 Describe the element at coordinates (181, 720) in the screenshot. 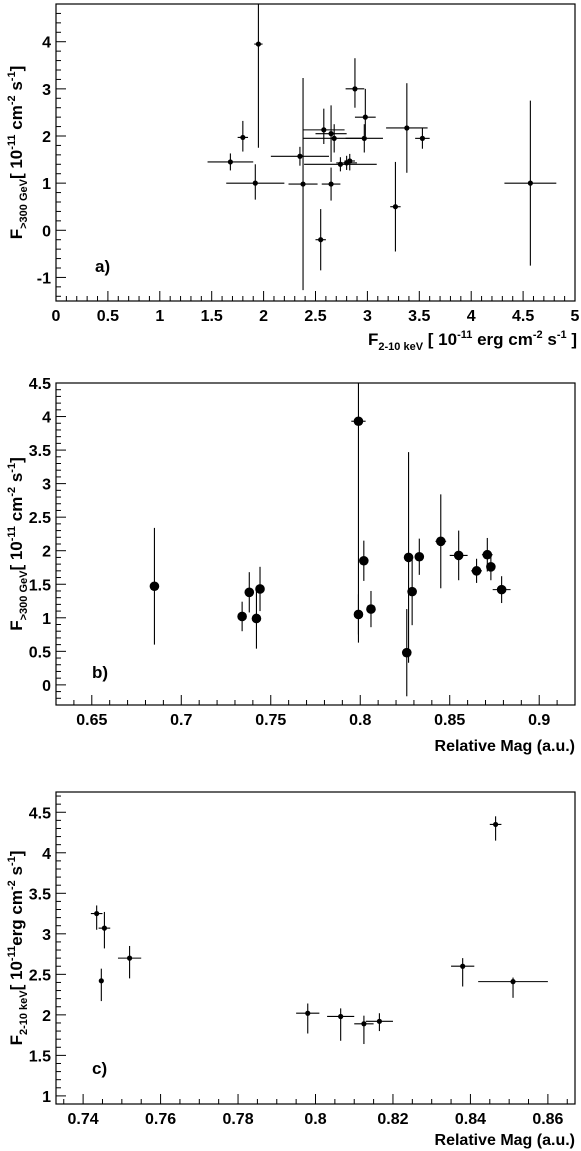

I see `x-tick-label: 0.7` at that location.